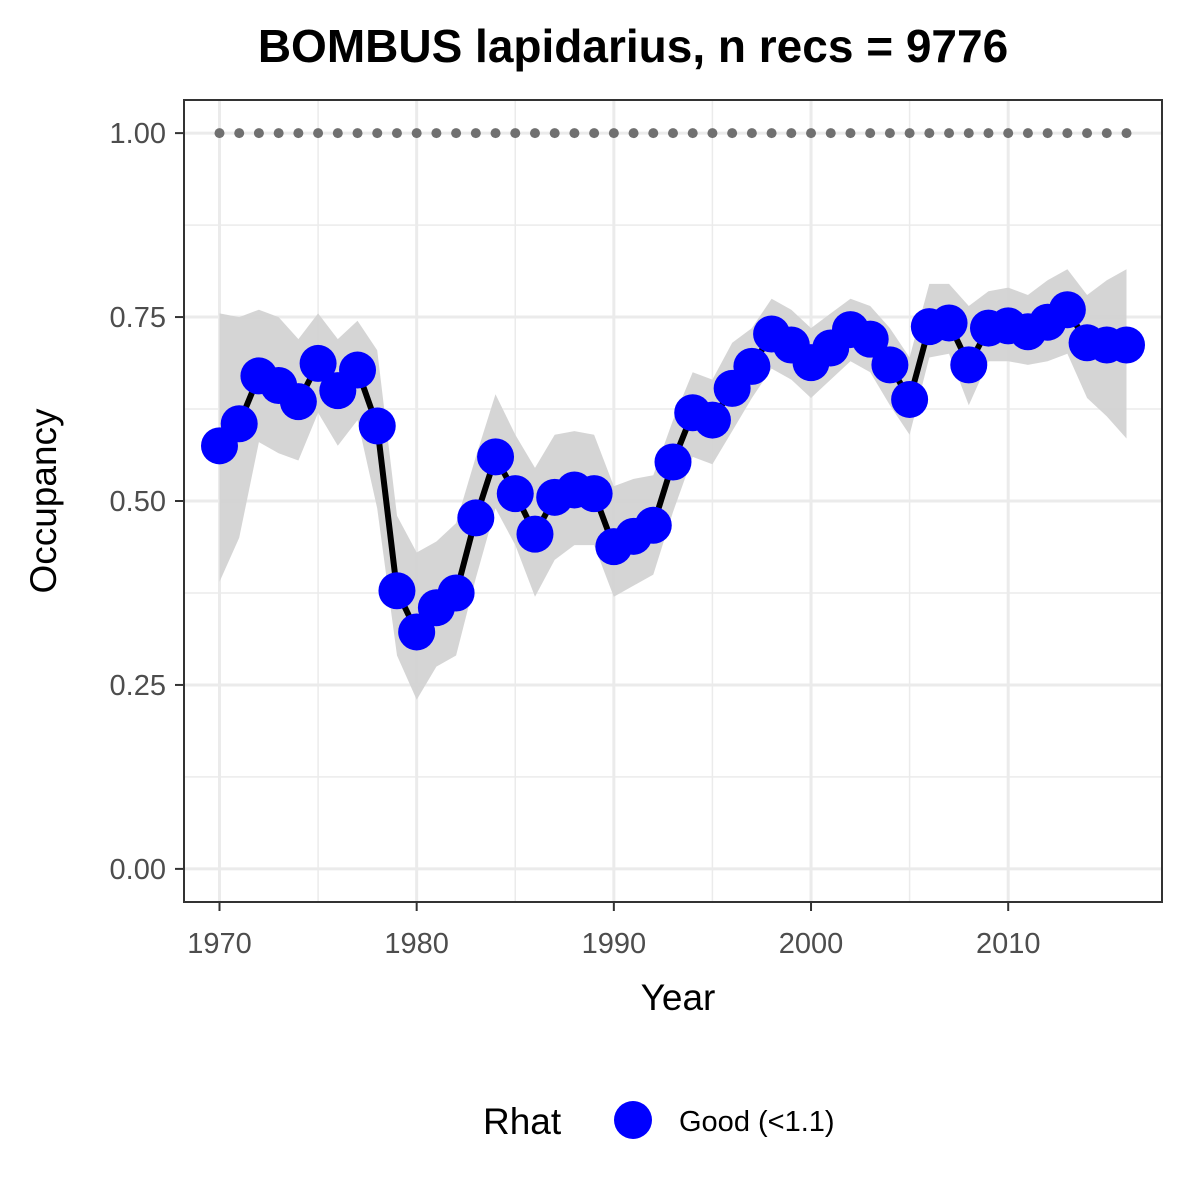 The width and height of the screenshot is (1200, 1200). Describe the element at coordinates (659, 1121) in the screenshot. I see `legend: Rhat Good (<1.1)` at that location.